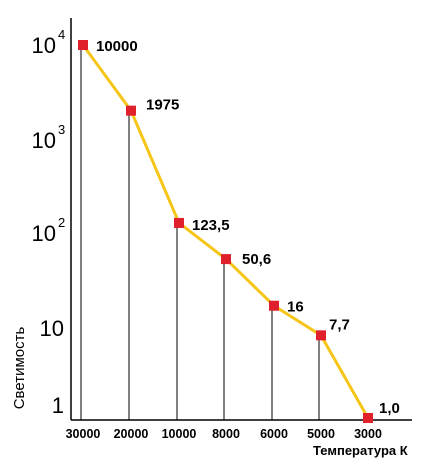  I want to click on y-tick-exponent: 2, so click(61, 222).